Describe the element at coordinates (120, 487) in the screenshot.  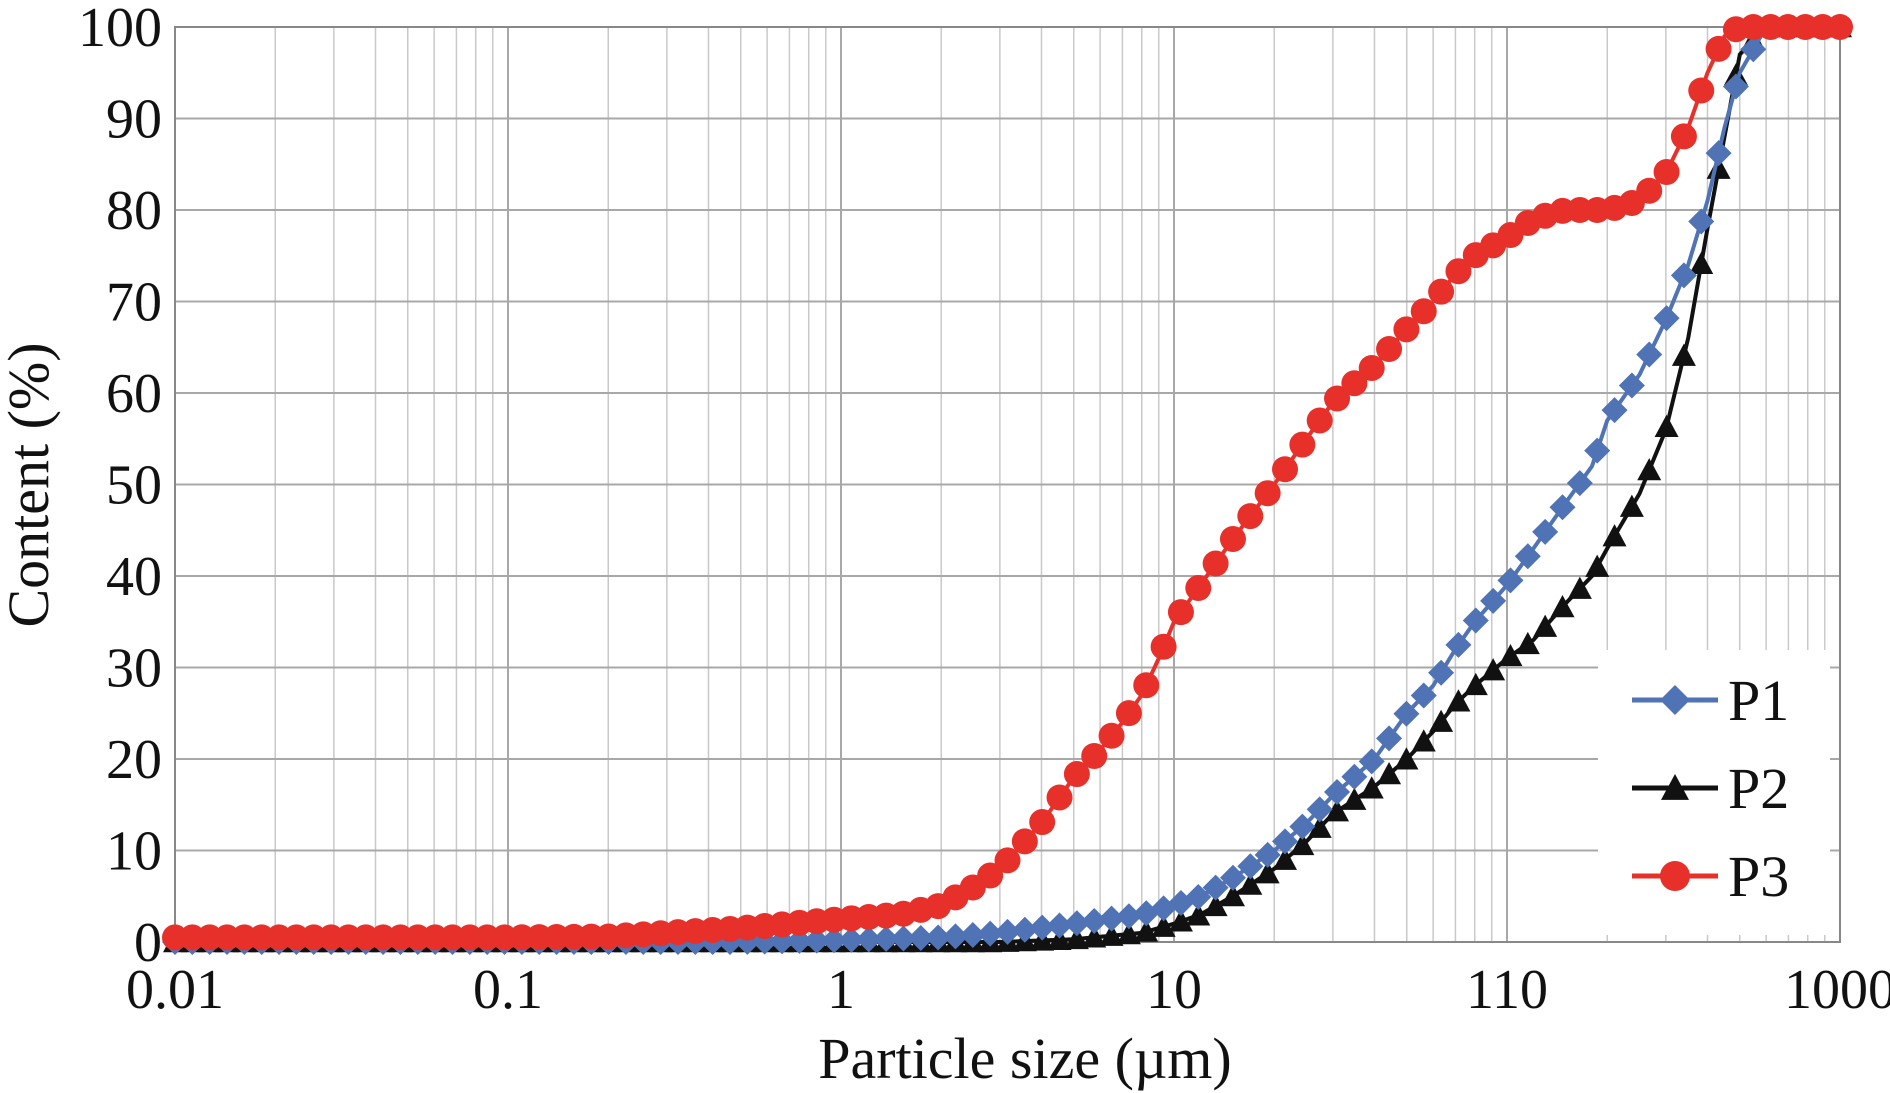
I see `y-tick-labels: 0 10 20 30 40 50 60 70 80 90 100` at that location.